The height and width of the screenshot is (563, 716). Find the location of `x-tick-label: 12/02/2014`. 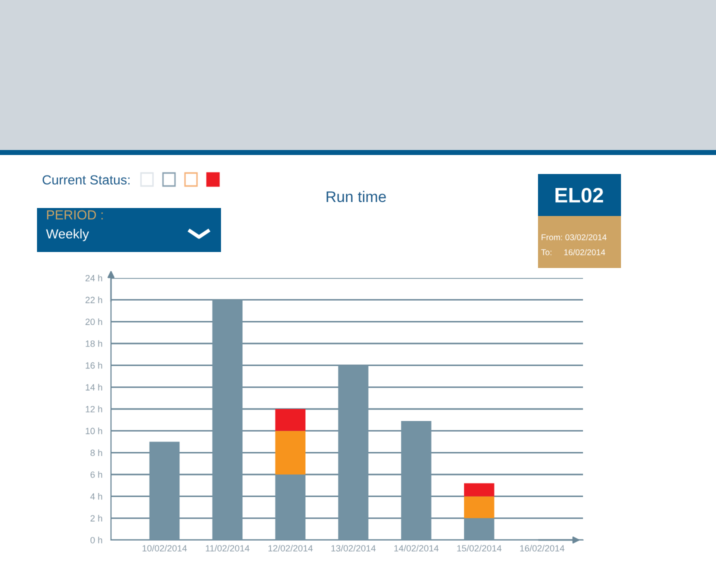

x-tick-label: 12/02/2014 is located at coordinates (290, 548).